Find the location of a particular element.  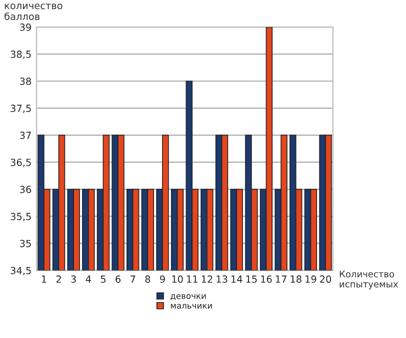

x-tick-label: 3 is located at coordinates (73, 279).